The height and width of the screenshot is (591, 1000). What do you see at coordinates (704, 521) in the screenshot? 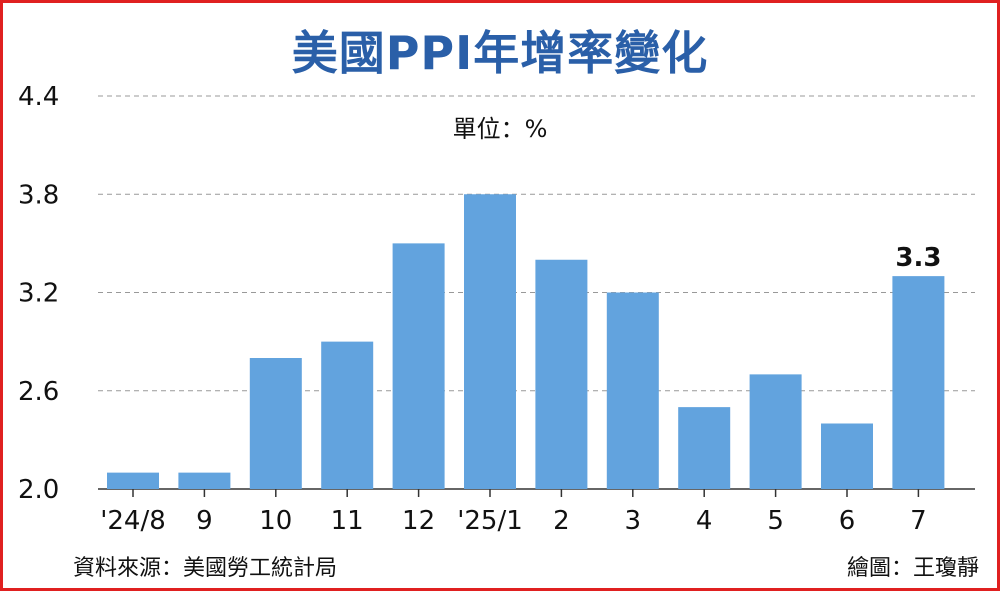
I see `x-tick-label: 4` at bounding box center [704, 521].